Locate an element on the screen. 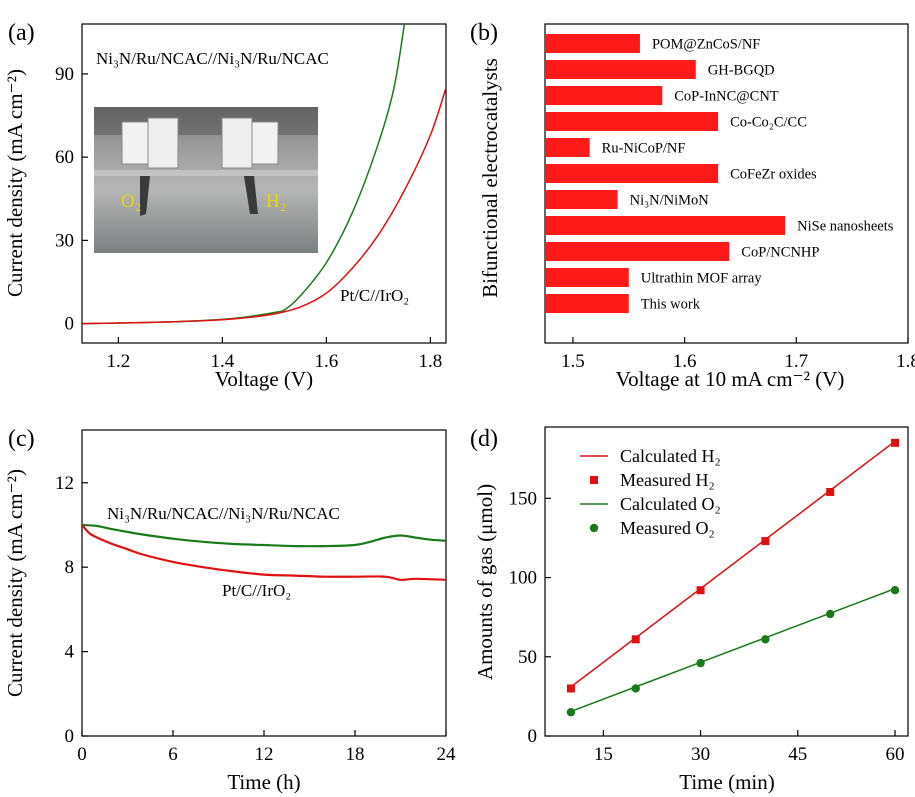  bar-label-cop-ncnhp: CoP/NCNHP is located at coordinates (780, 253).